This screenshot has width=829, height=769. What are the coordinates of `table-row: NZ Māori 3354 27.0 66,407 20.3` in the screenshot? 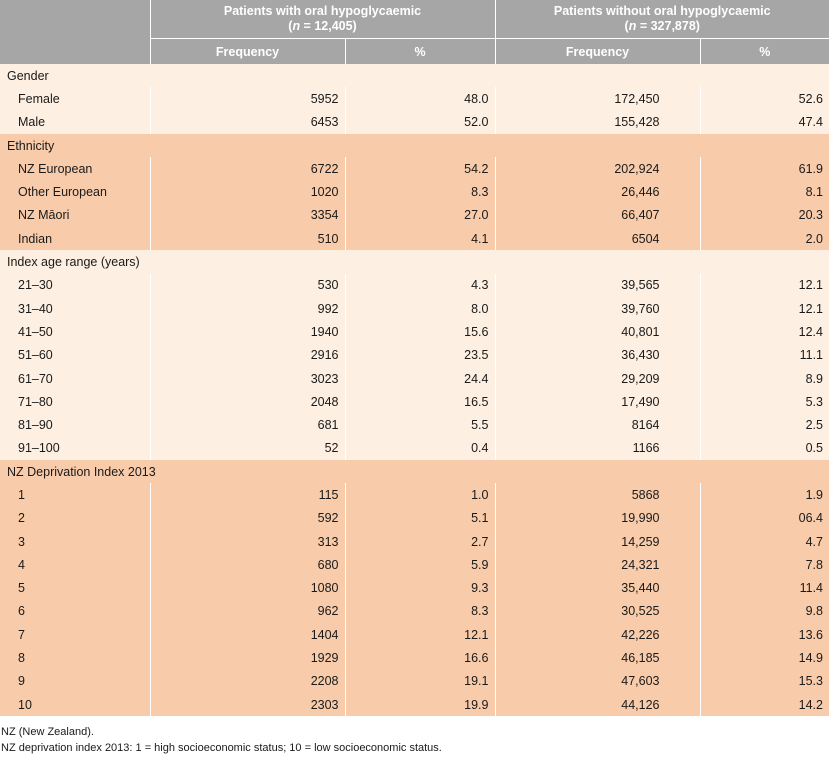 It's located at (414, 215).